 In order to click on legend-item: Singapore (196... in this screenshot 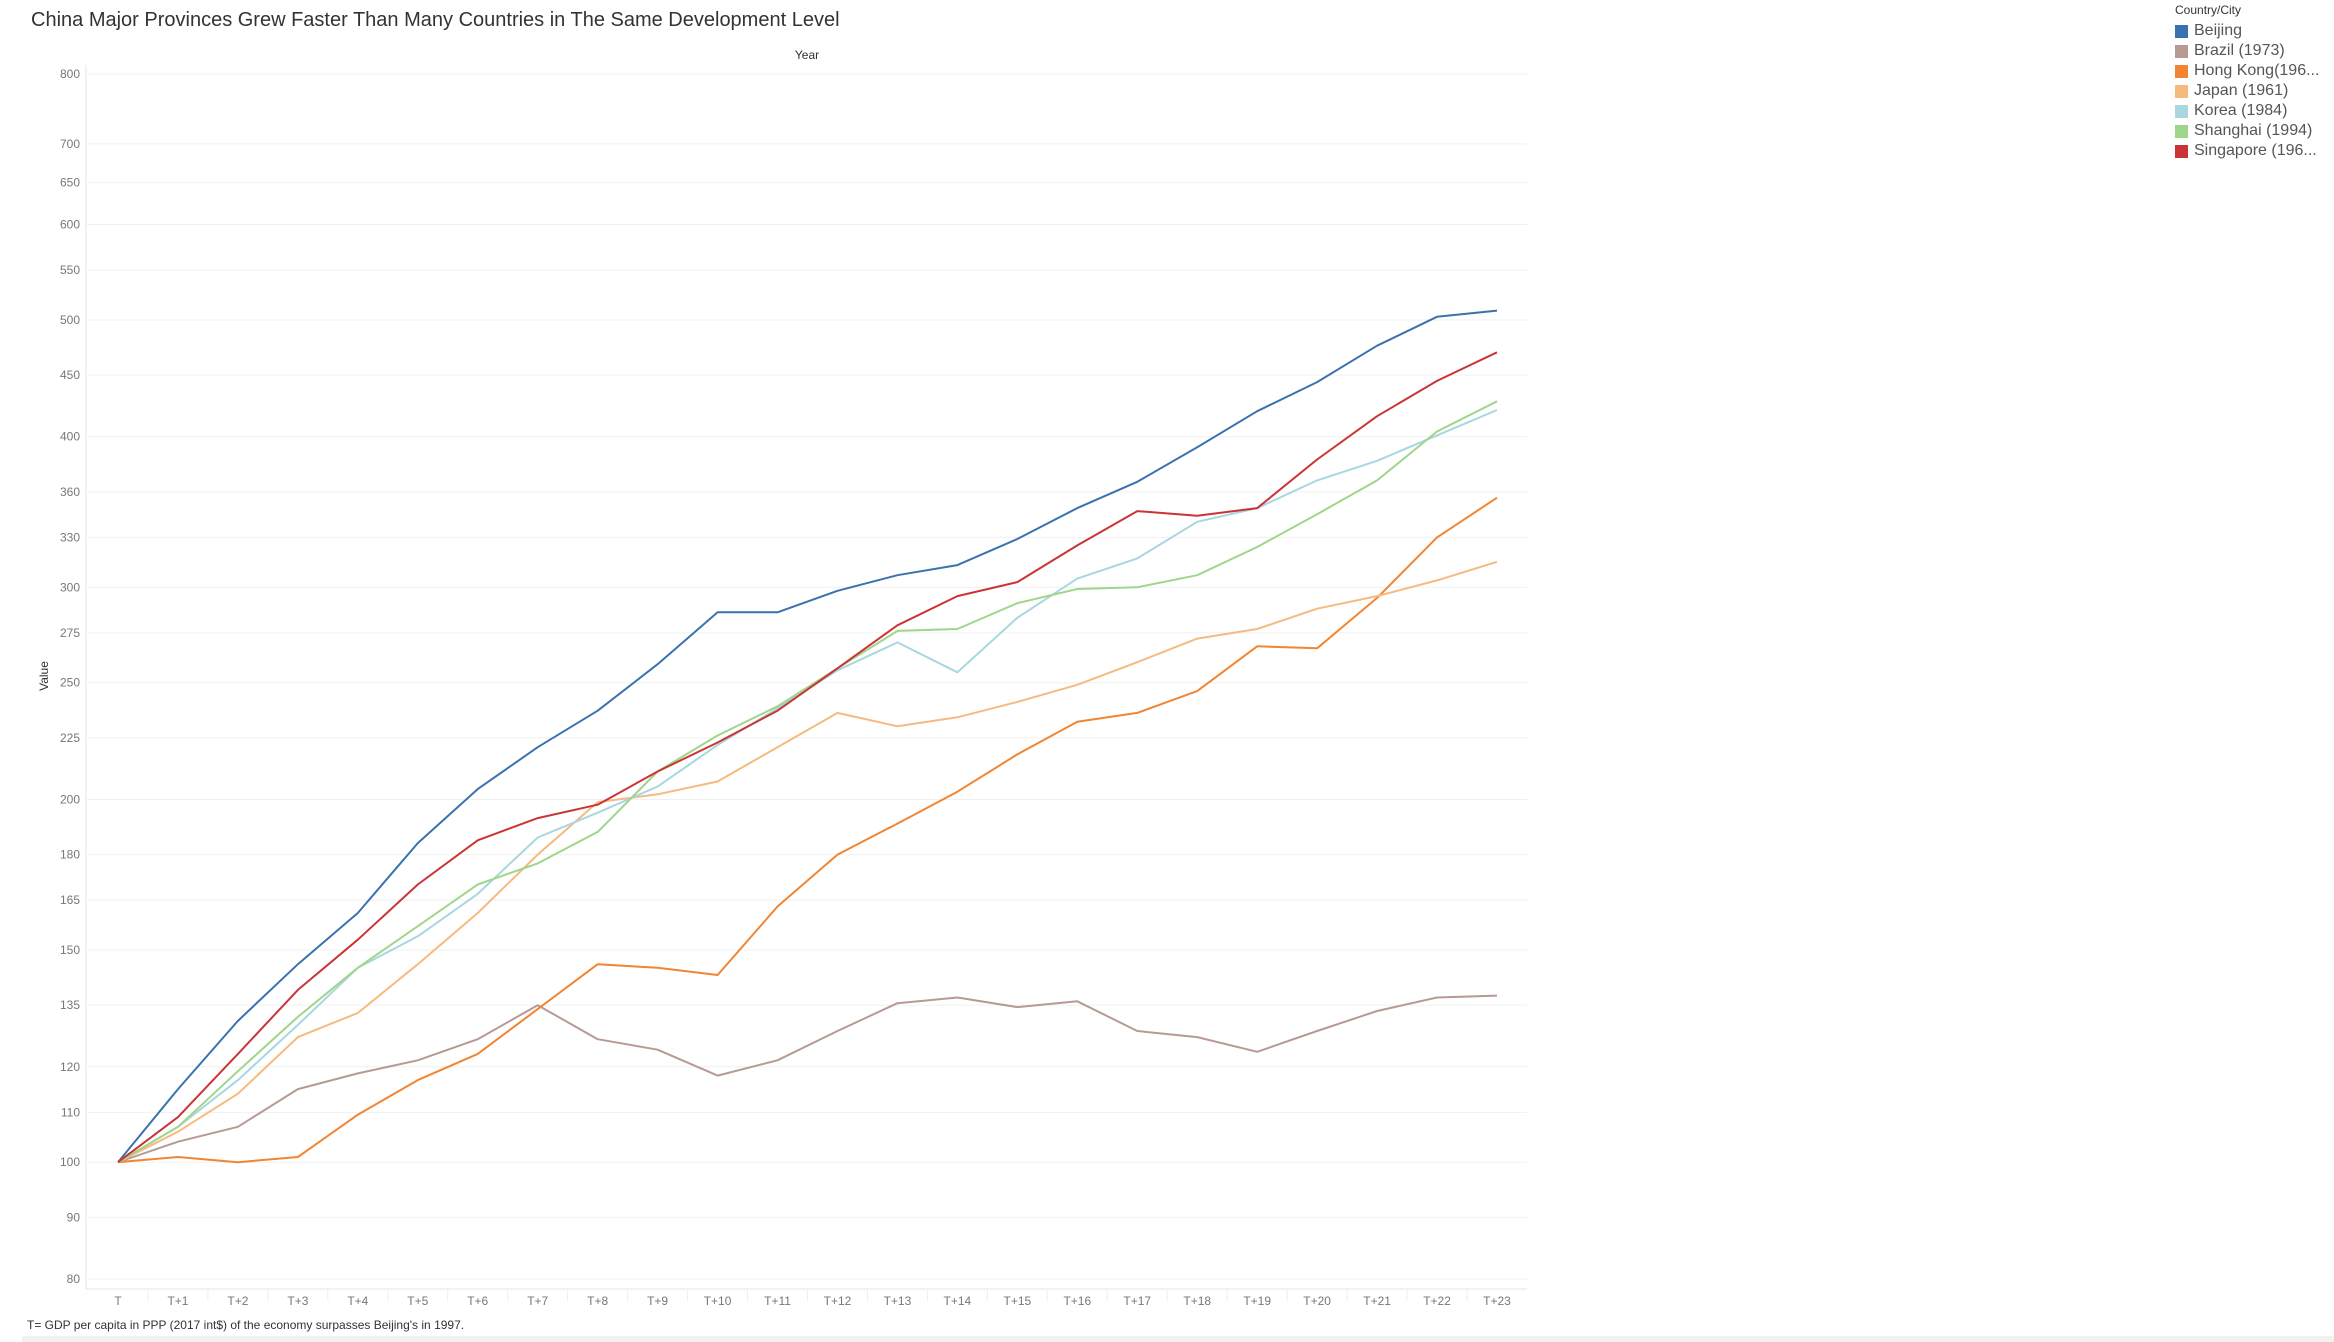, I will do `click(2254, 151)`.